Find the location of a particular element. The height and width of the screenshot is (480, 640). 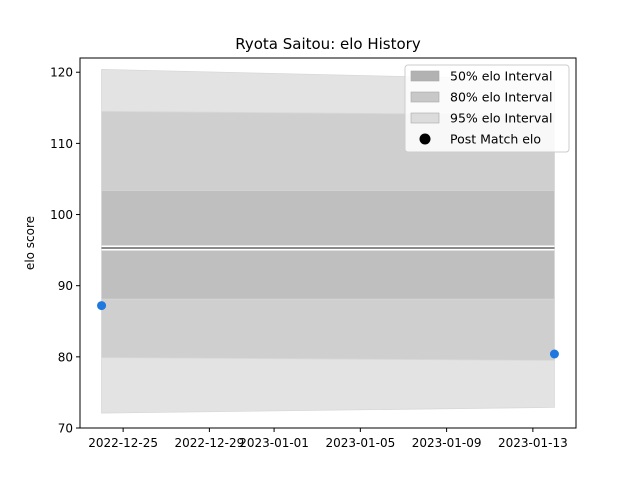

legend-entry-label: 50% elo Interval is located at coordinates (501, 76).